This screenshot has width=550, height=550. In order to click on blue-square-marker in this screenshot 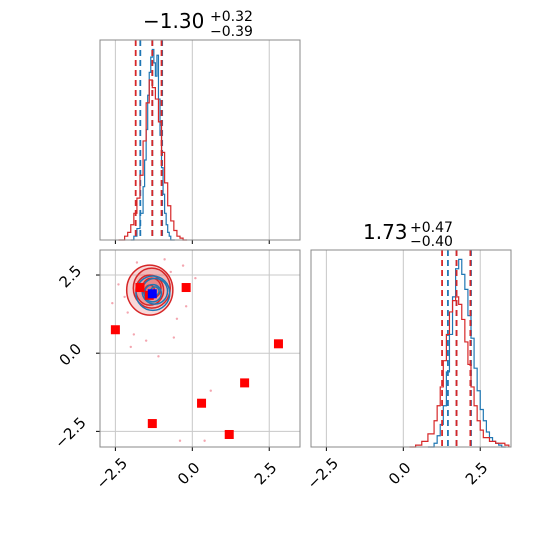, I will do `click(152, 294)`.